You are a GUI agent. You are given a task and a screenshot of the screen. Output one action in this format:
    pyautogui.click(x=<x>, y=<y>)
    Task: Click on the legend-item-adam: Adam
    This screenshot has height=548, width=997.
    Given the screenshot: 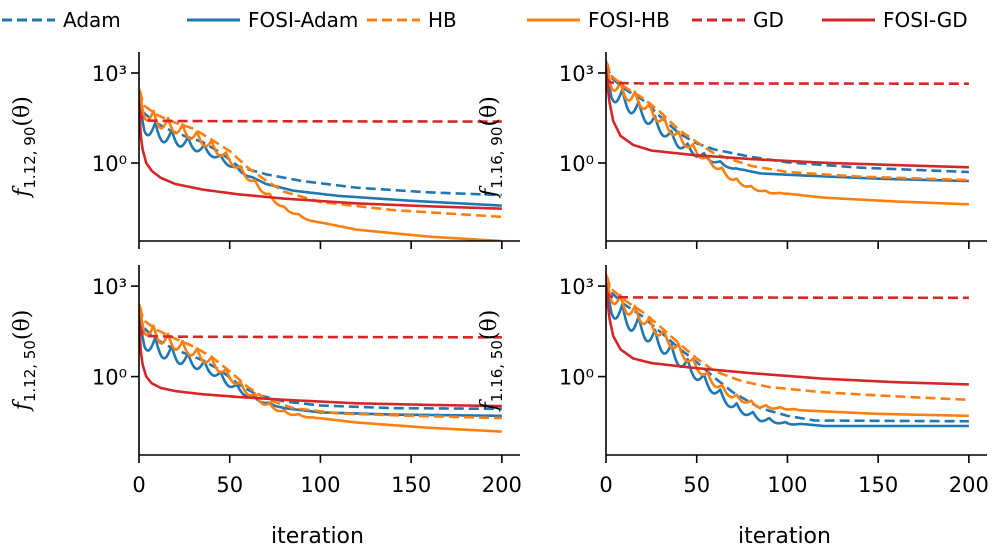 What is the action you would take?
    pyautogui.click(x=61, y=20)
    